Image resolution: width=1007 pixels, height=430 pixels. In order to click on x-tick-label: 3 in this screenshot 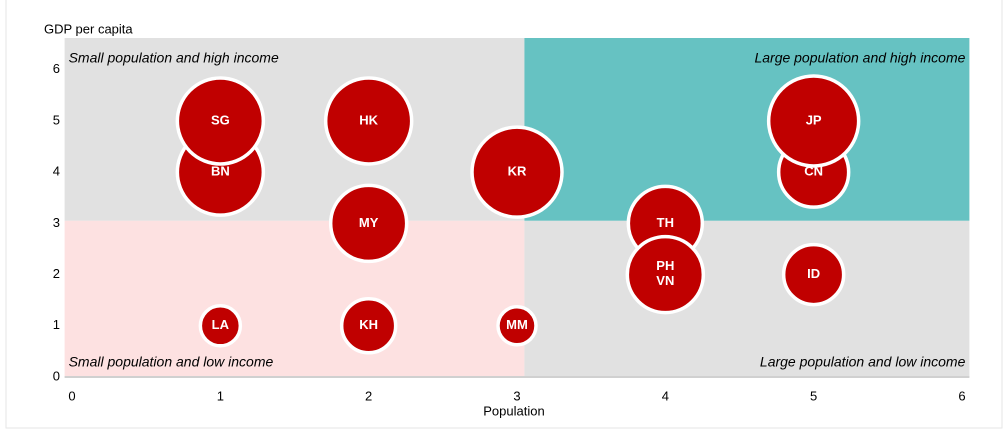, I will do `click(516, 395)`.